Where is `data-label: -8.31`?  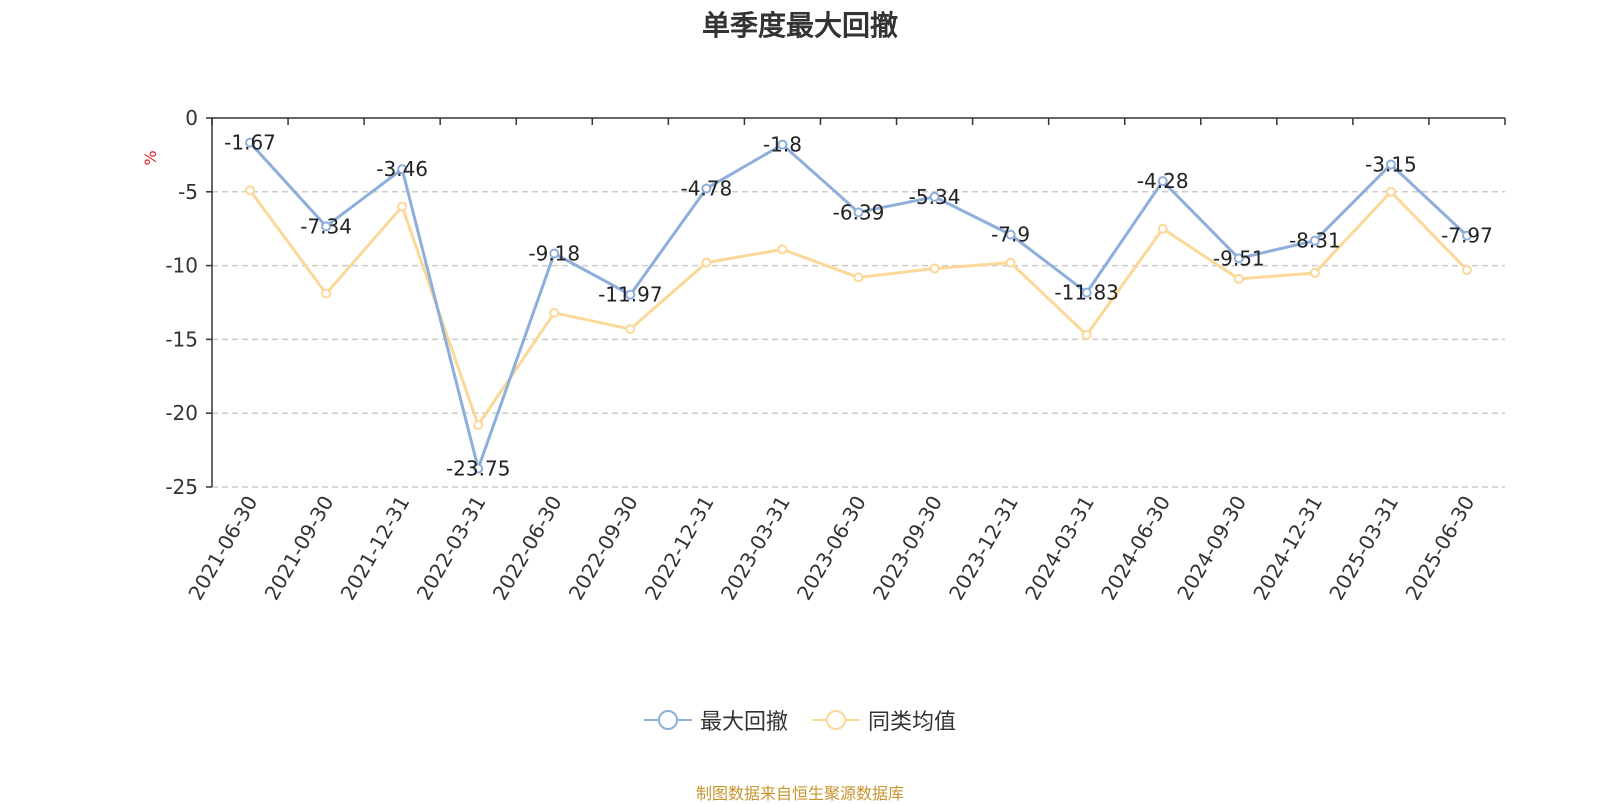
data-label: -8.31 is located at coordinates (1315, 241).